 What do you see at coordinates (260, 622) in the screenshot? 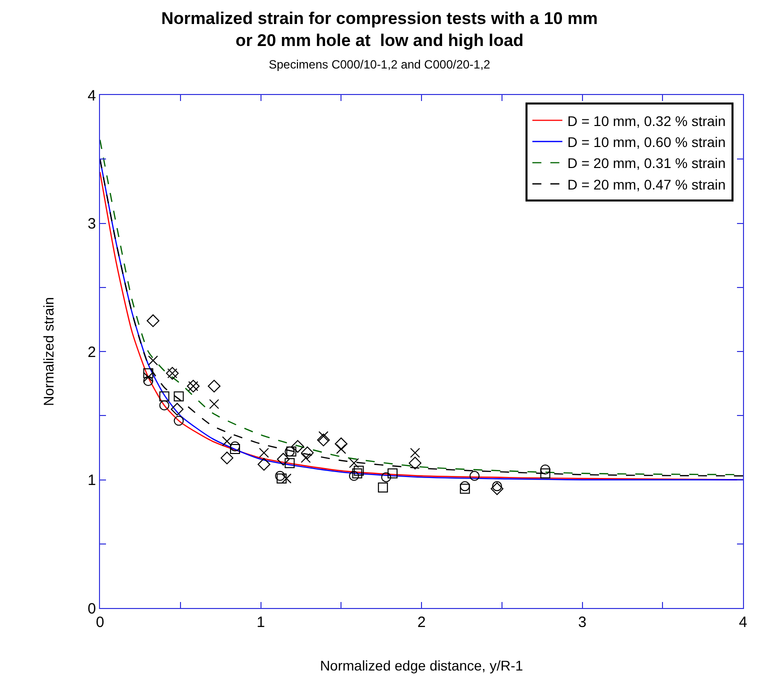
I see `x-tick-label: 1` at bounding box center [260, 622].